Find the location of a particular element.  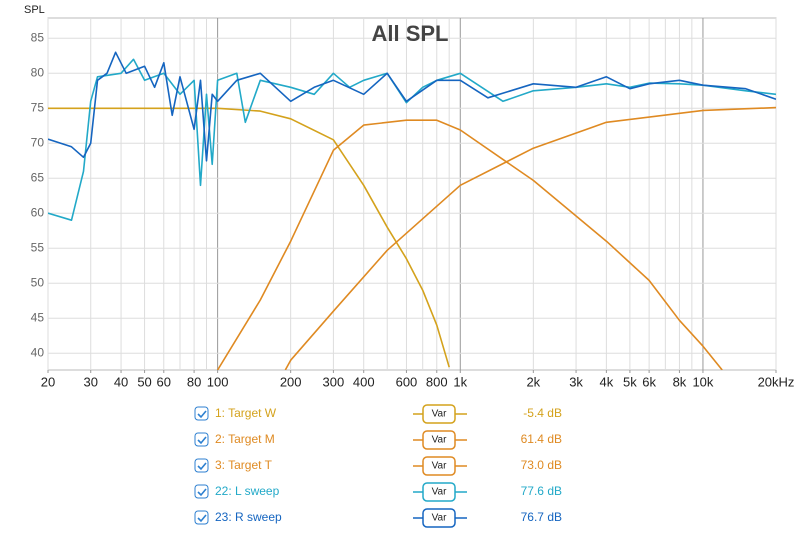

legend-row: 23: R sweep Var 76.7 dB is located at coordinates (378, 518).